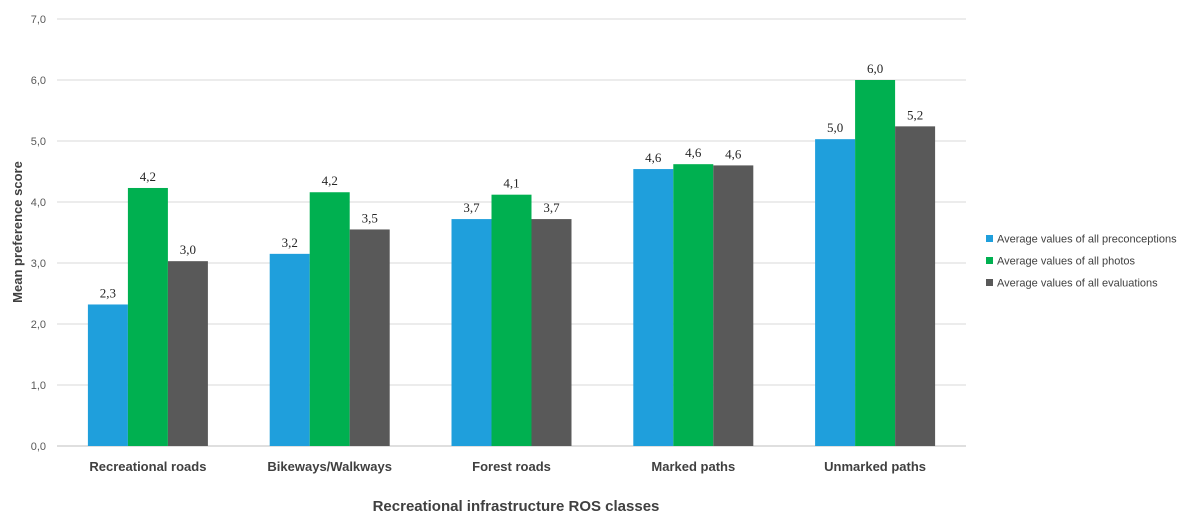 Image resolution: width=1177 pixels, height=514 pixels. Describe the element at coordinates (38, 81) in the screenshot. I see `y-tick-label: 6,0` at that location.